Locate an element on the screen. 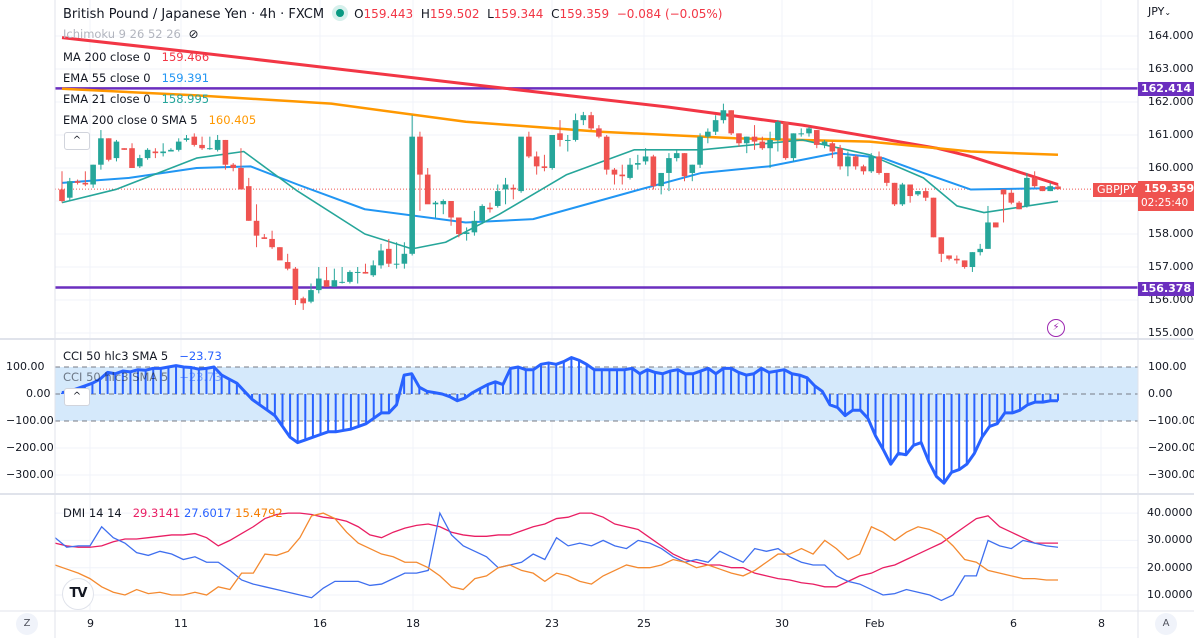  collapse-legend-button: ^ is located at coordinates (77, 141).